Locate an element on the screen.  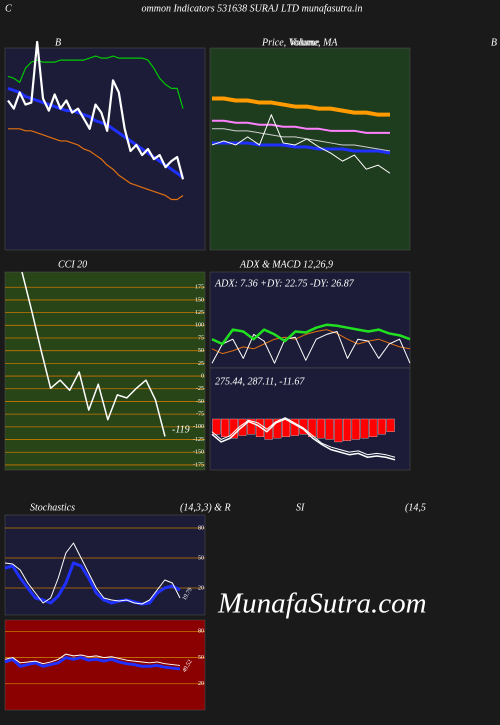
last-value-label: 49.52 is located at coordinates (188, 666).